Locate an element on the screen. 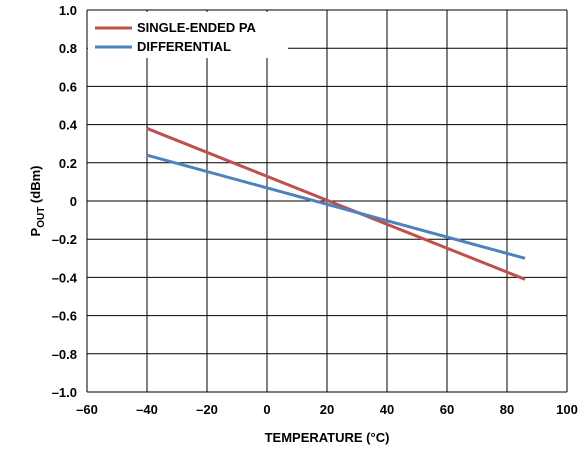  y-tick-label: –1.0 is located at coordinates (64, 392).